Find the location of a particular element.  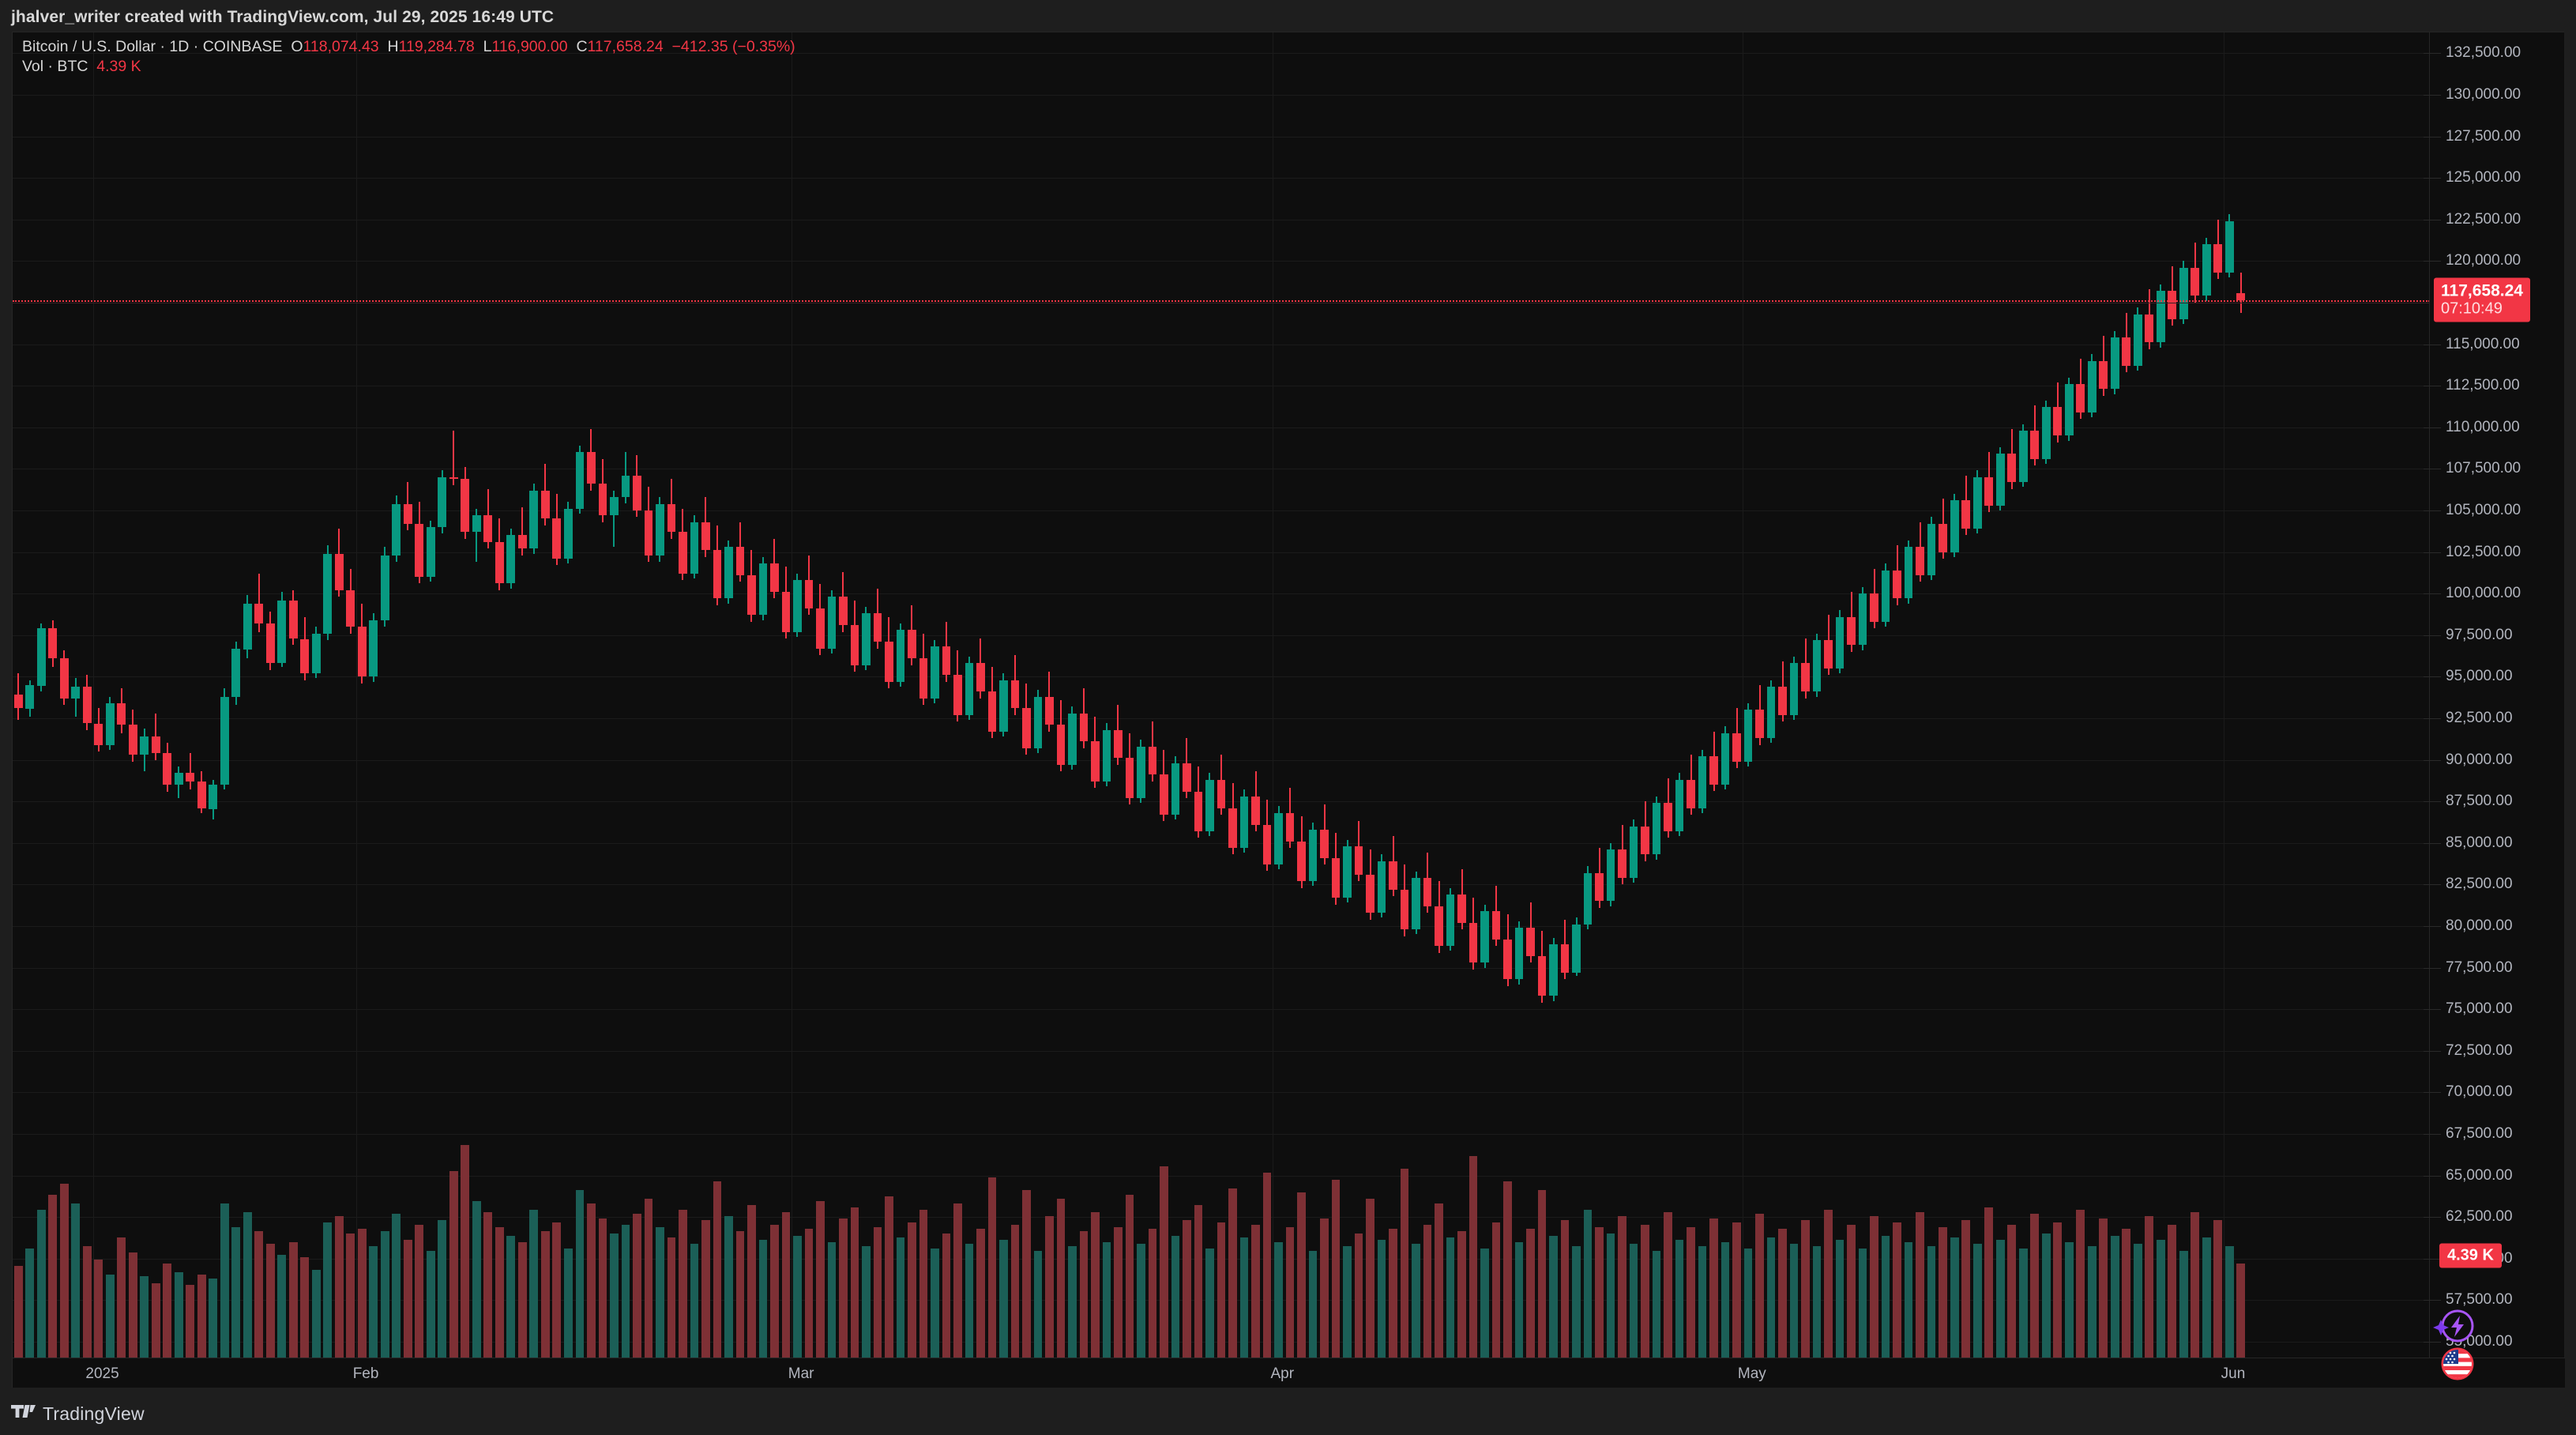

current-price-value: 117,658.24 is located at coordinates (2482, 290).